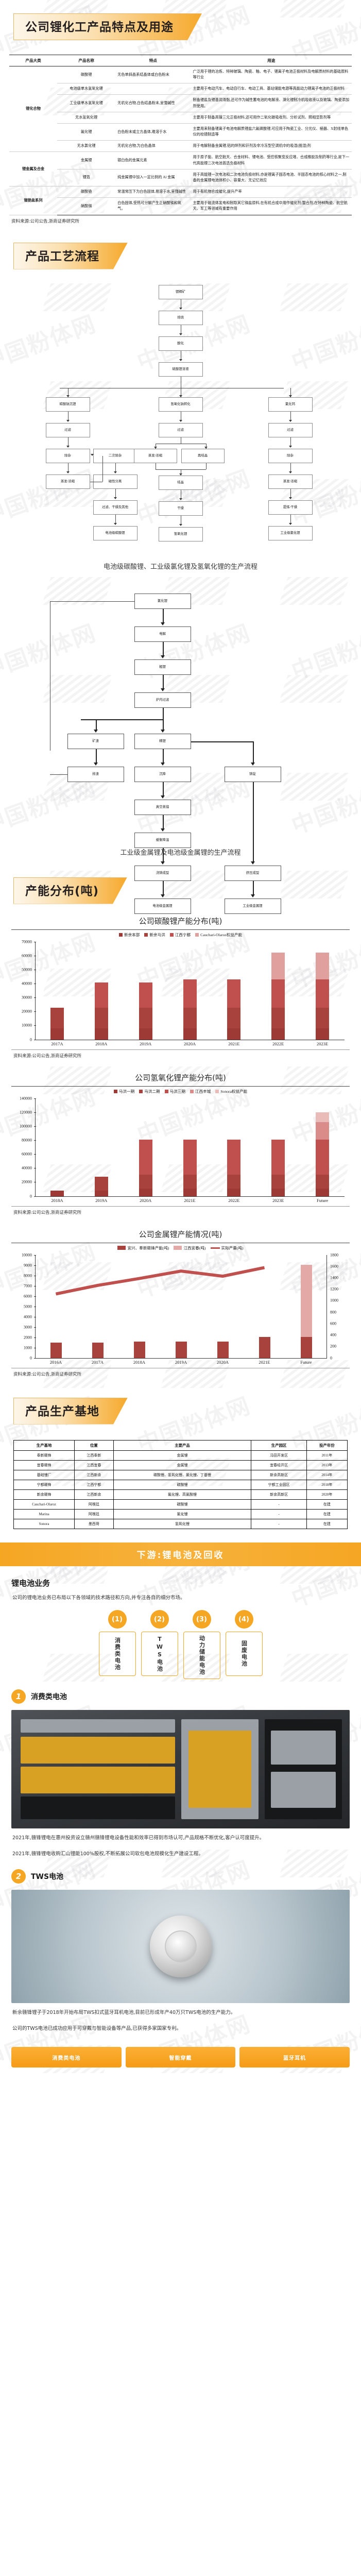  What do you see at coordinates (94, 1484) in the screenshot?
I see `table-cell: 江西宁都` at bounding box center [94, 1484].